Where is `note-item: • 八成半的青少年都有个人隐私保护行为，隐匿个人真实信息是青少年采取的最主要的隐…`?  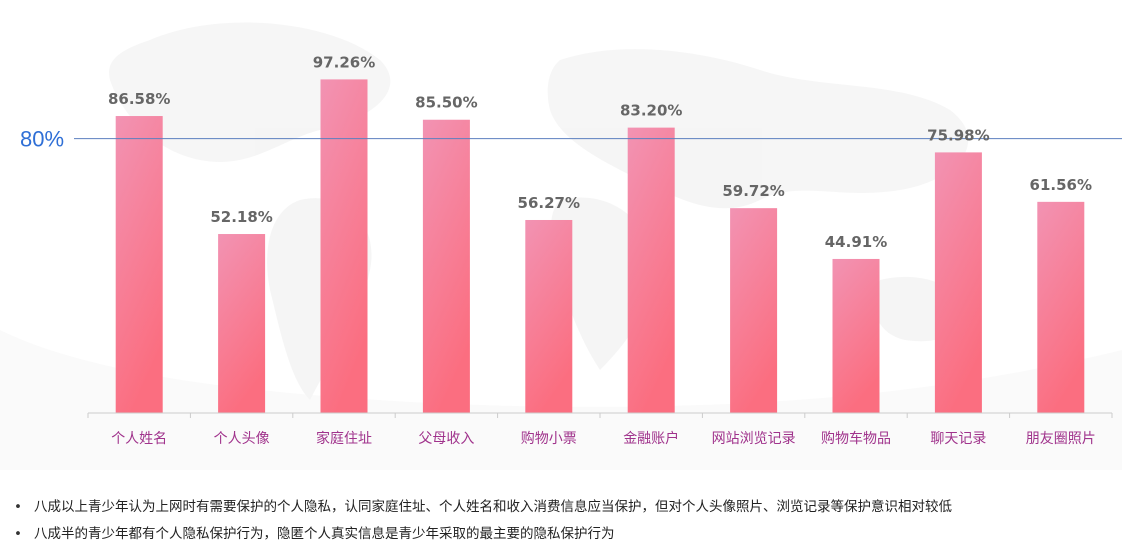
note-item: • 八成半的青少年都有个人隐私保护行为，隐匿个人真实信息是青少年采取的最主要的隐… is located at coordinates (564, 534).